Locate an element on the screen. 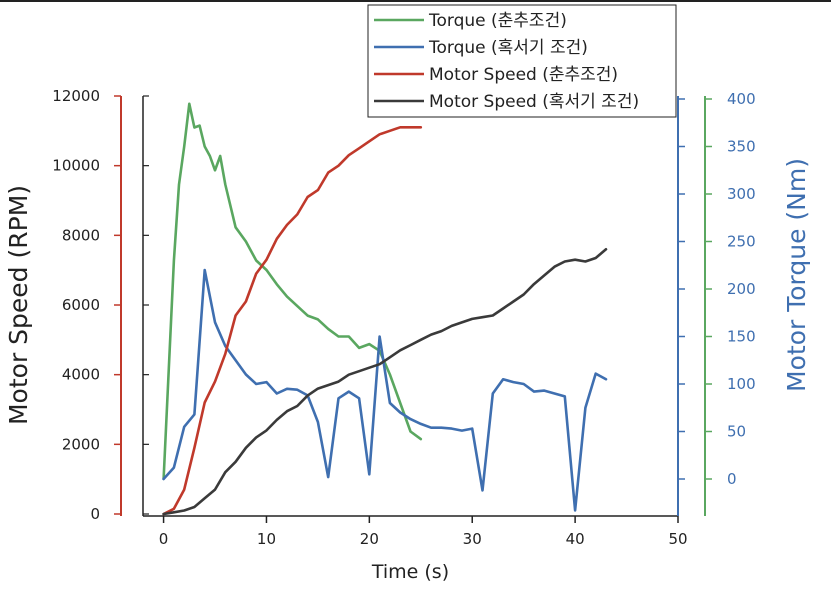 The image size is (831, 600). x-tick-label: 10 is located at coordinates (266, 539).